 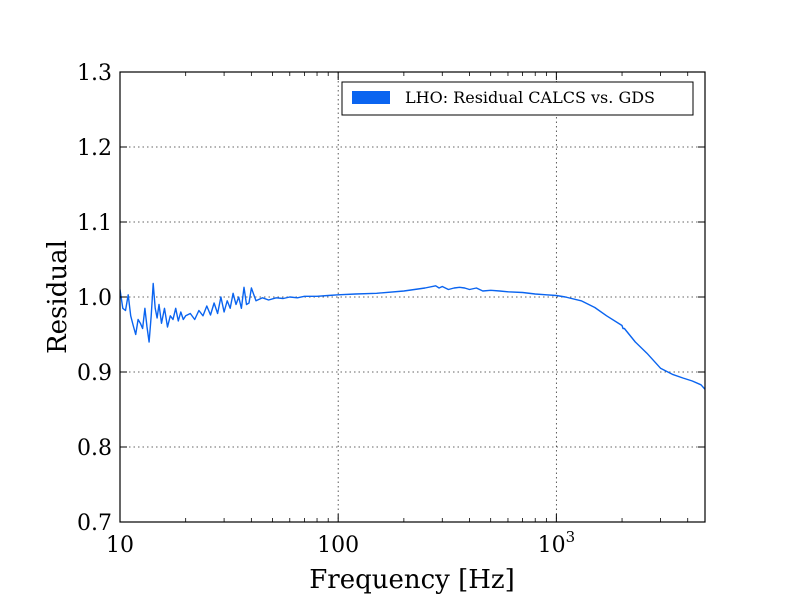 I want to click on x-tick-label: 100, so click(x=338, y=545).